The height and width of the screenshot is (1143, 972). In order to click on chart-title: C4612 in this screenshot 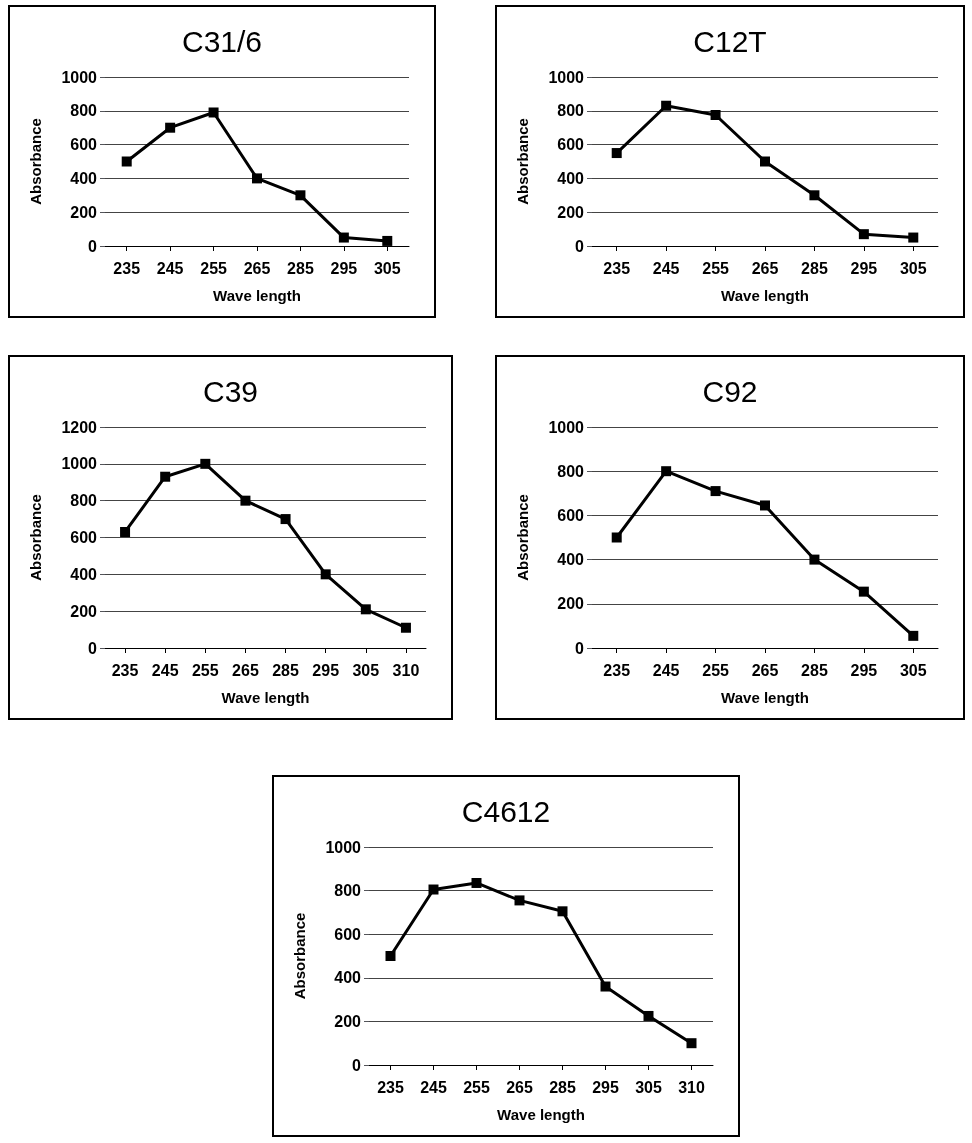, I will do `click(506, 811)`.